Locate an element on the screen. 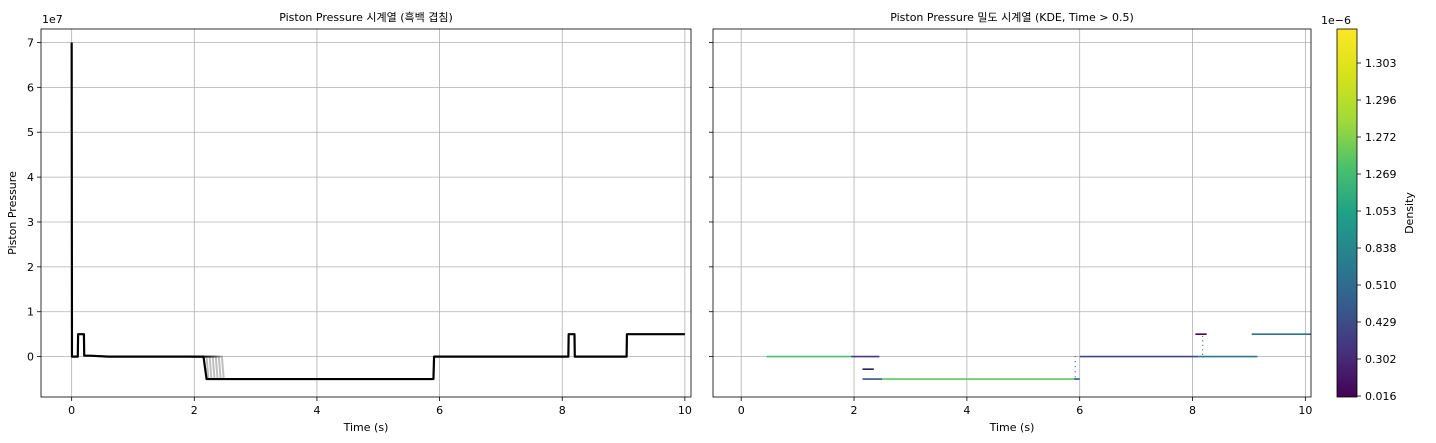  colorbar-tick-label: 1.272 is located at coordinates (1381, 137).